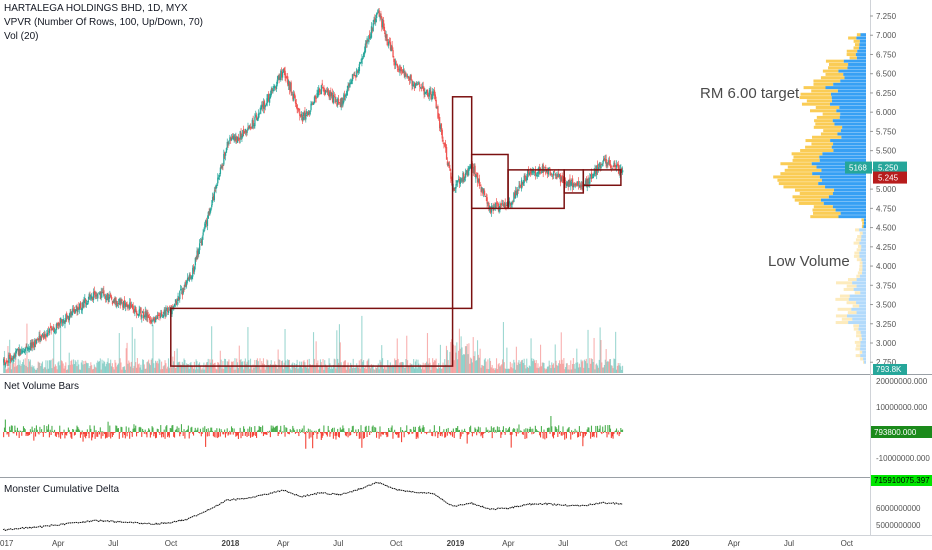 This screenshot has width=932, height=550. What do you see at coordinates (886, 189) in the screenshot?
I see `price-tick-label: 5.000` at bounding box center [886, 189].